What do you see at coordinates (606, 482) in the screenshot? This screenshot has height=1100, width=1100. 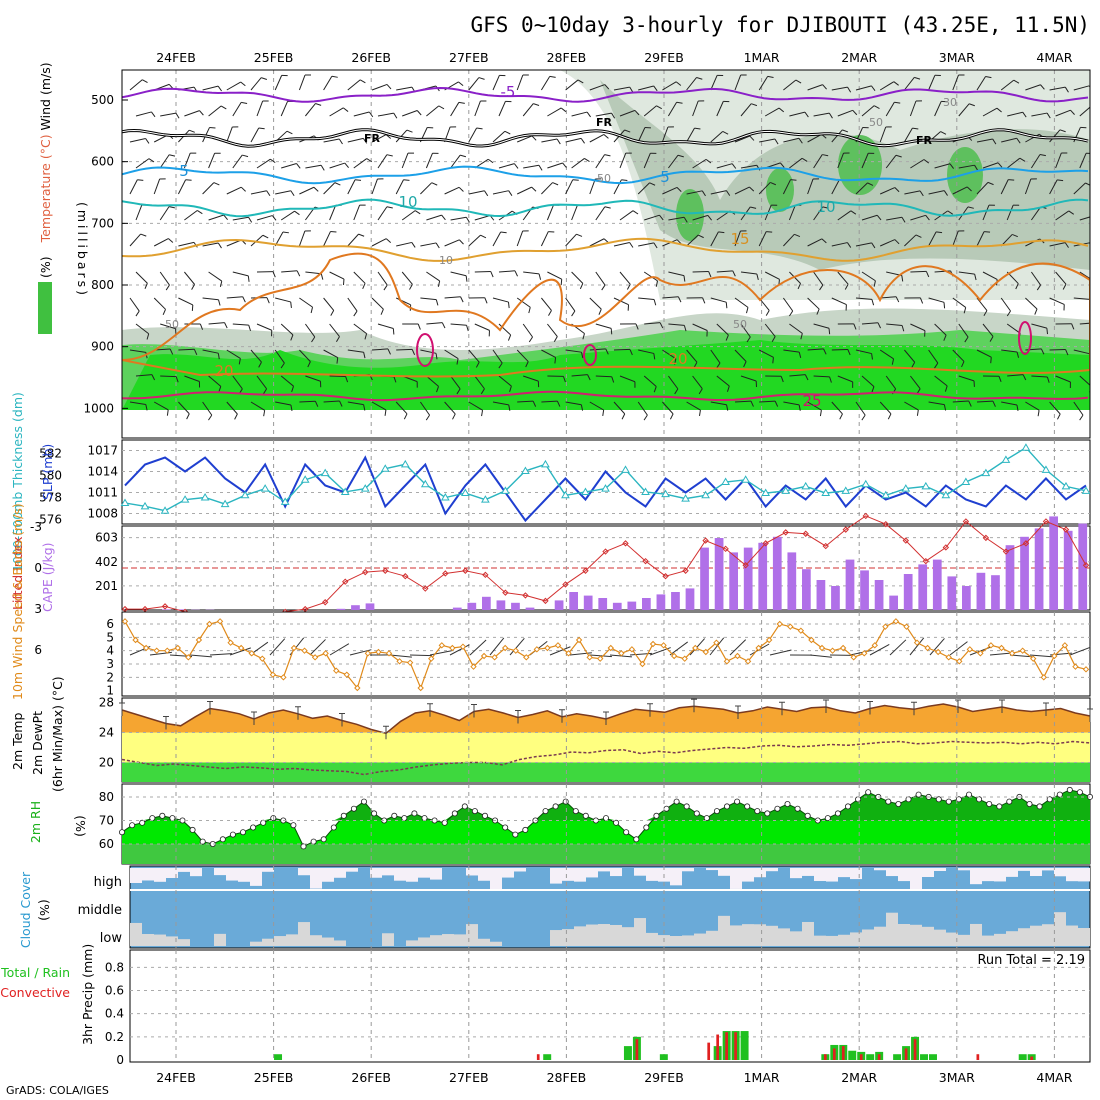 I see `slp-frame` at bounding box center [606, 482].